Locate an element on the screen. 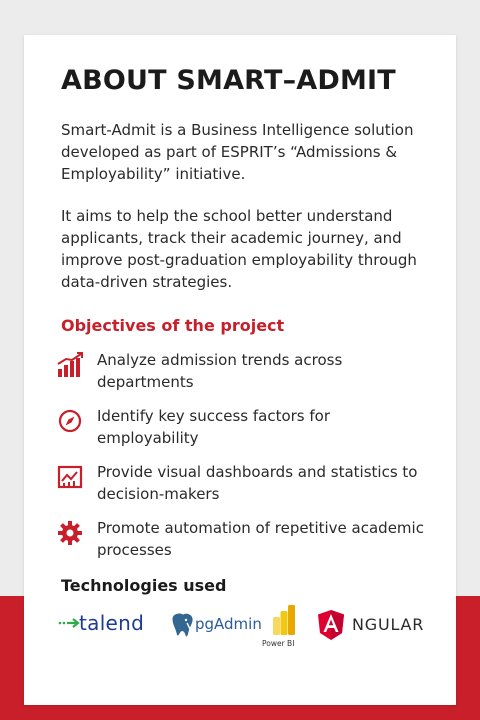 The height and width of the screenshot is (720, 480). pgadmin-label: pgAdmin is located at coordinates (228, 624).